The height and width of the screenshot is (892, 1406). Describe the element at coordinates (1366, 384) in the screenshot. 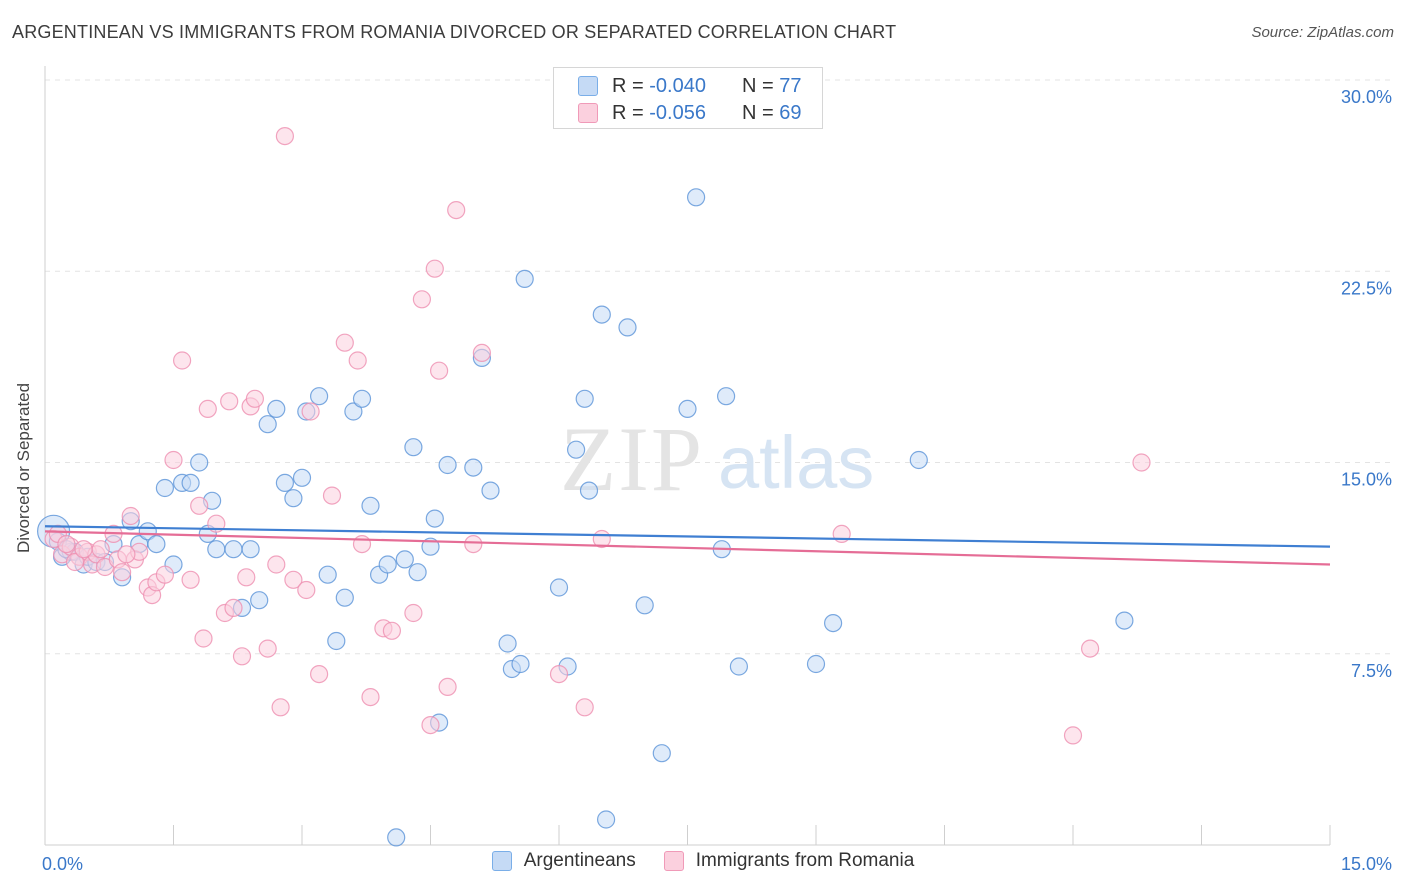

I see `y-tick-labels: 7.5% 15.0% 22.5% 30.0%` at that location.